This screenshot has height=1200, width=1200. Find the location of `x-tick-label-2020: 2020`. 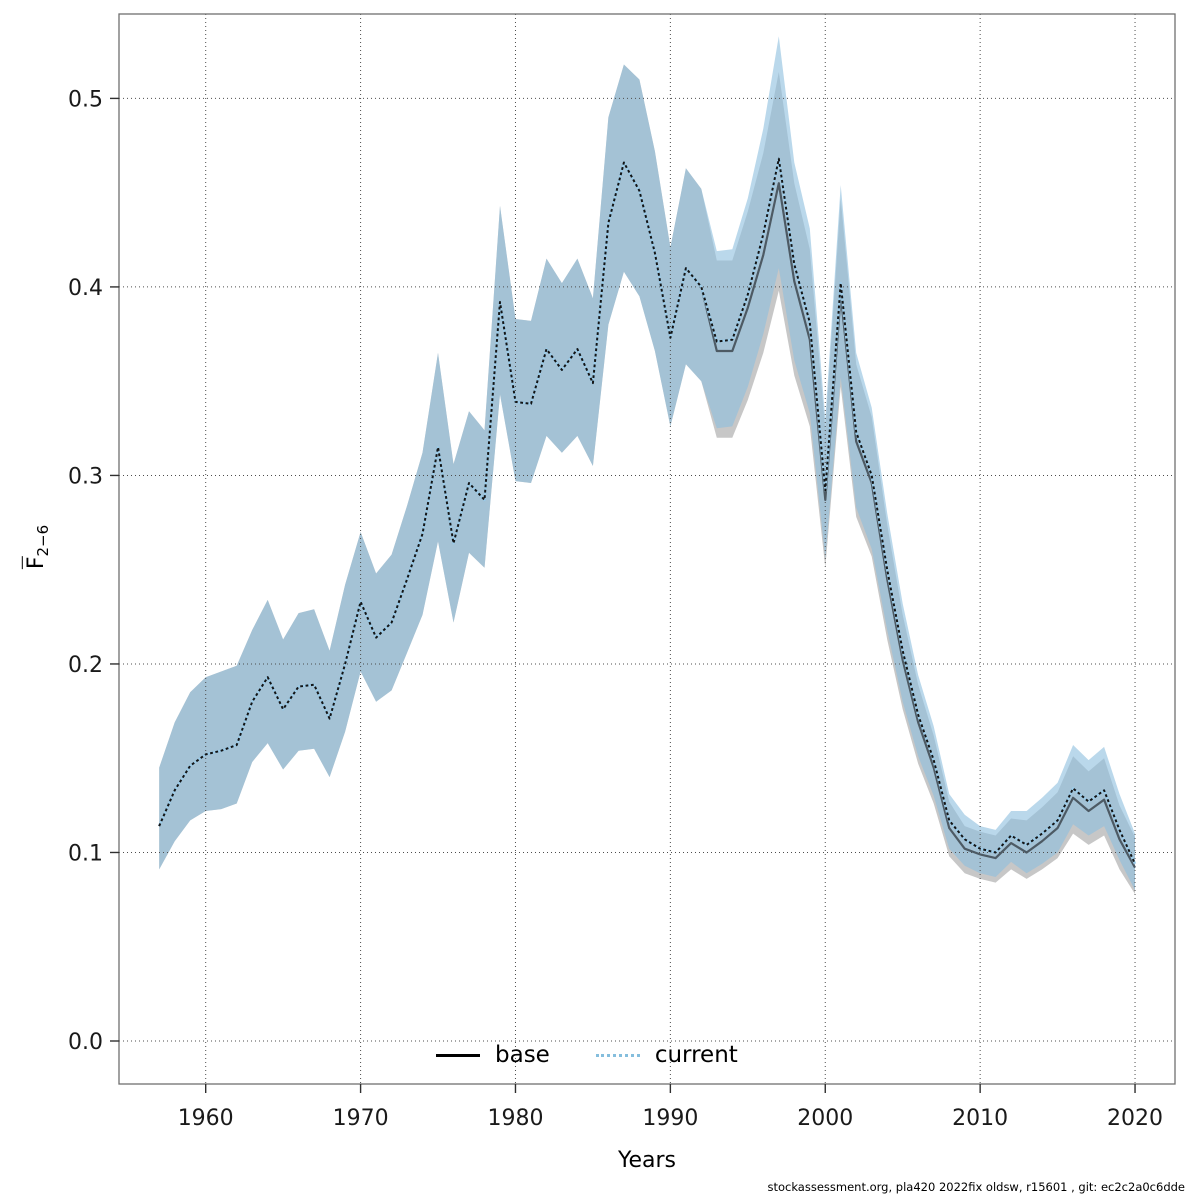

x-tick-label-2020: 2020 is located at coordinates (1135, 1118).